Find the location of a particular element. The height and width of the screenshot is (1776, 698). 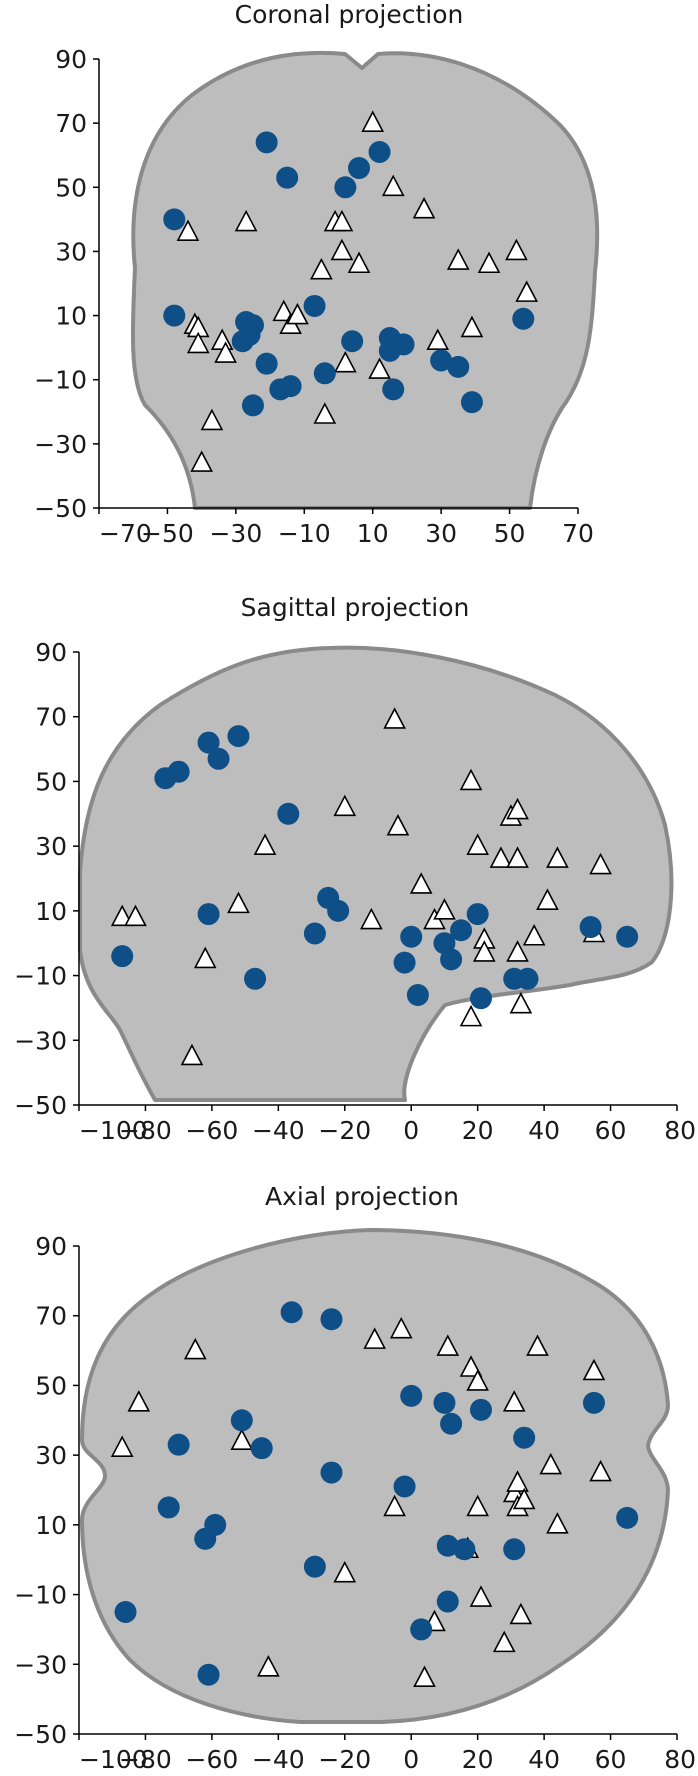

axial-title: Axial projection is located at coordinates (362, 1196).